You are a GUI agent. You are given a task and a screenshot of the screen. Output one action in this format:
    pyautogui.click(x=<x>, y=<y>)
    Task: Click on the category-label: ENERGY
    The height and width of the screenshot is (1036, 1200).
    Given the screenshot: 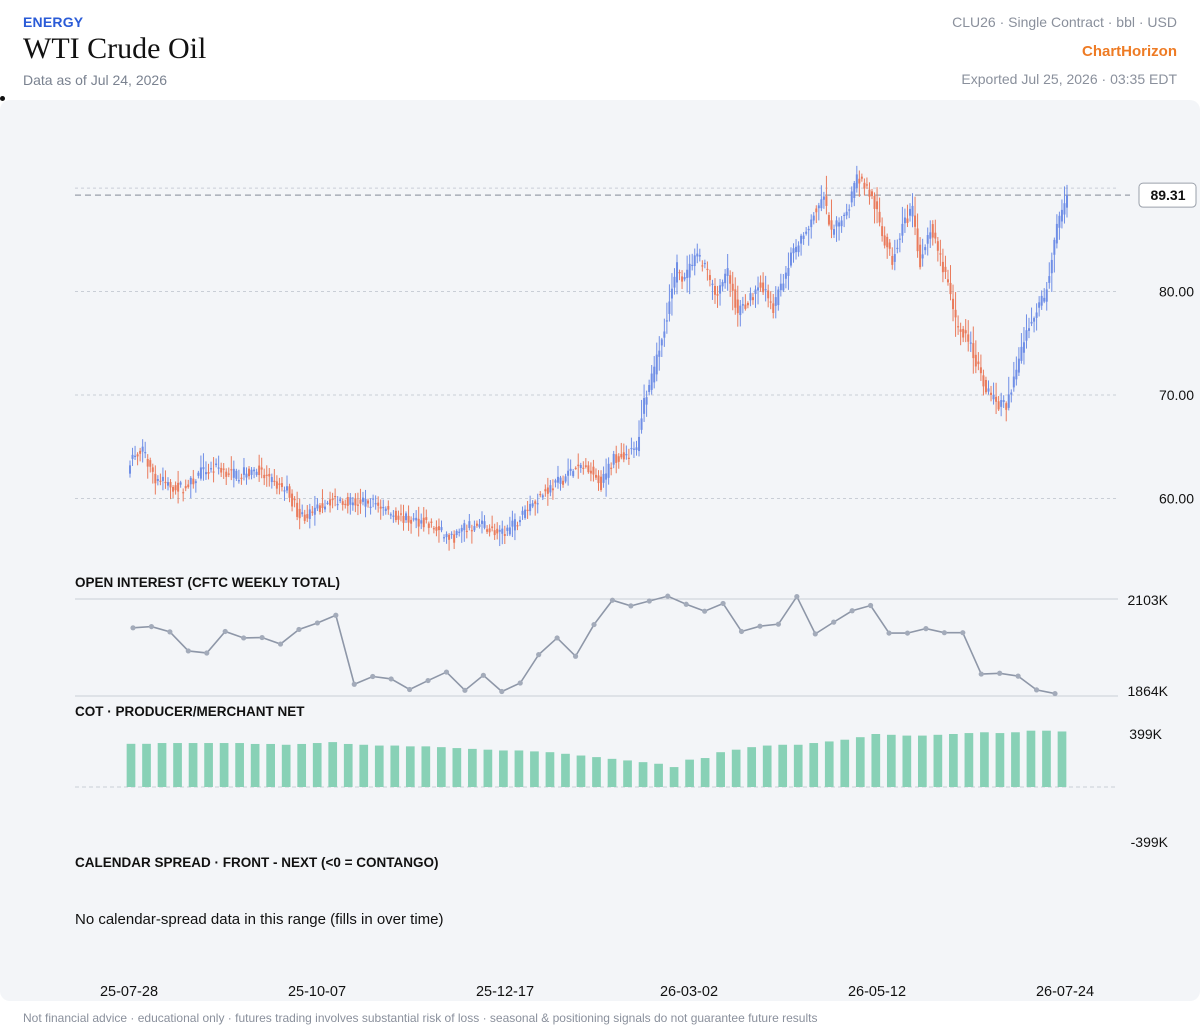 What is the action you would take?
    pyautogui.click(x=53, y=22)
    